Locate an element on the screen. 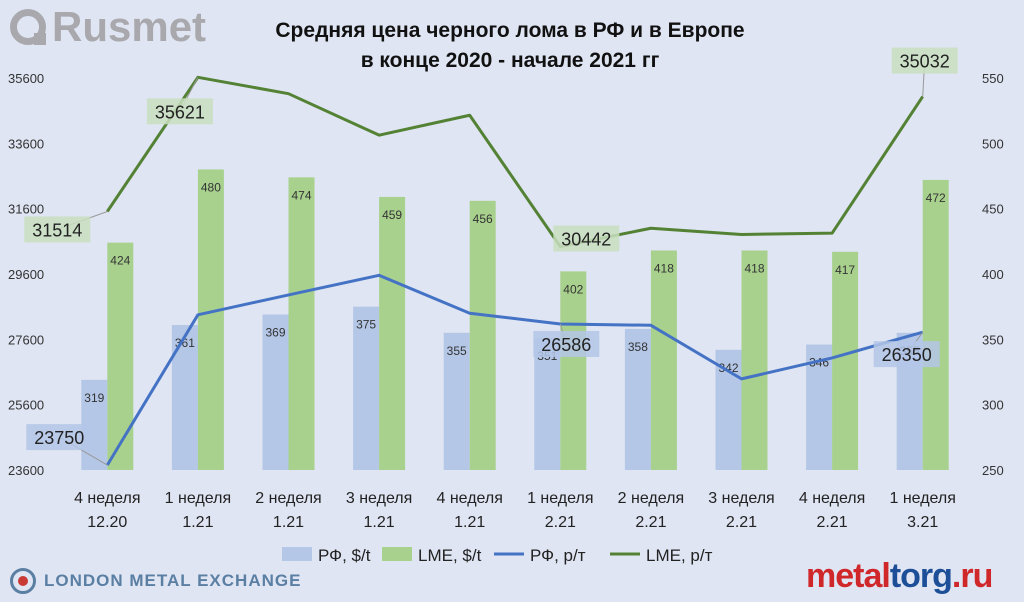 The image size is (1024, 602). left-axis-tick-label: 23600 is located at coordinates (26, 470).